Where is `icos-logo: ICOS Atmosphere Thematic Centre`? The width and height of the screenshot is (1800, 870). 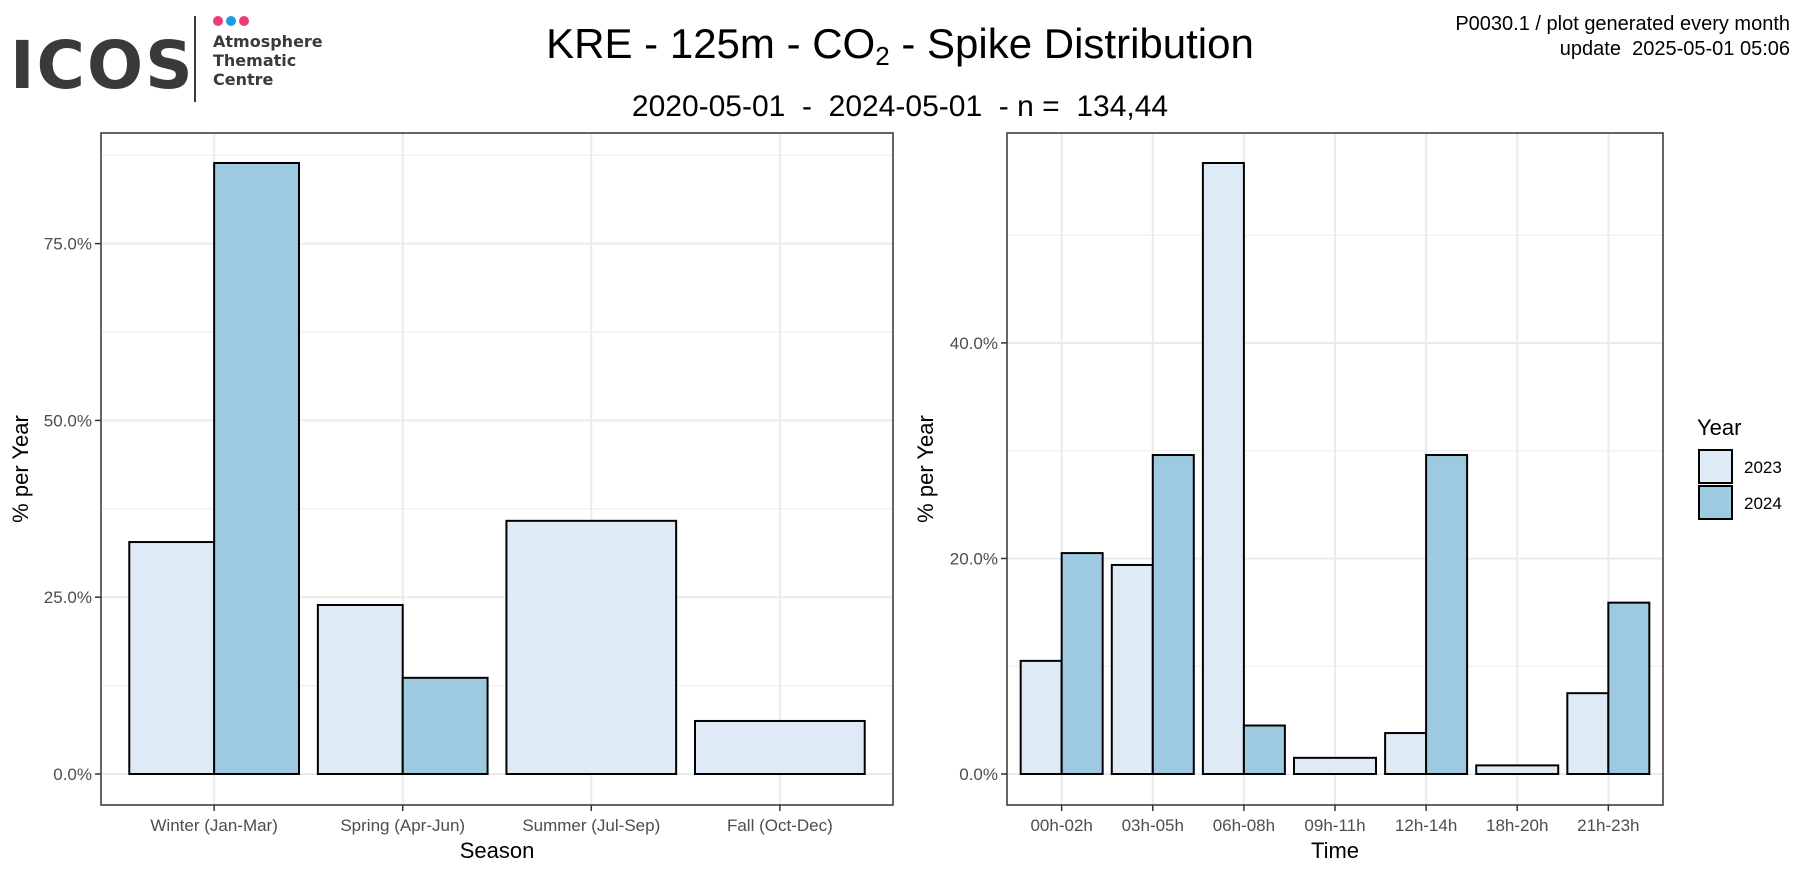
icos-logo: ICOS Atmosphere Thematic Centre is located at coordinates (166, 60).